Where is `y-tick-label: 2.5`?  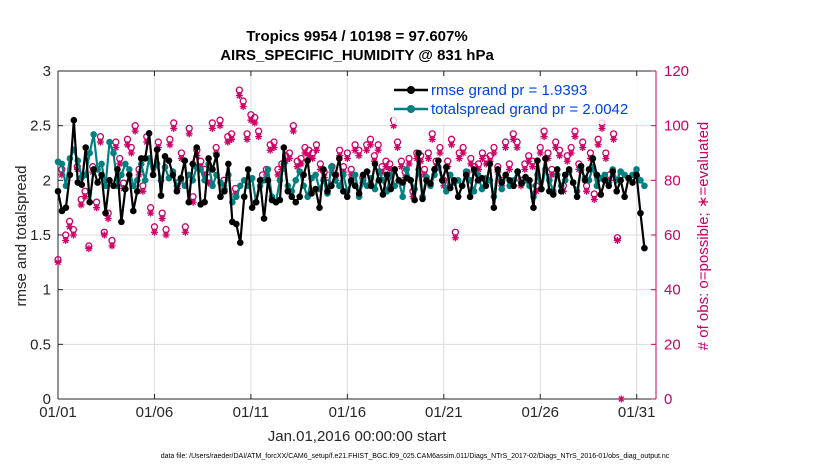 y-tick-label: 2.5 is located at coordinates (40, 126).